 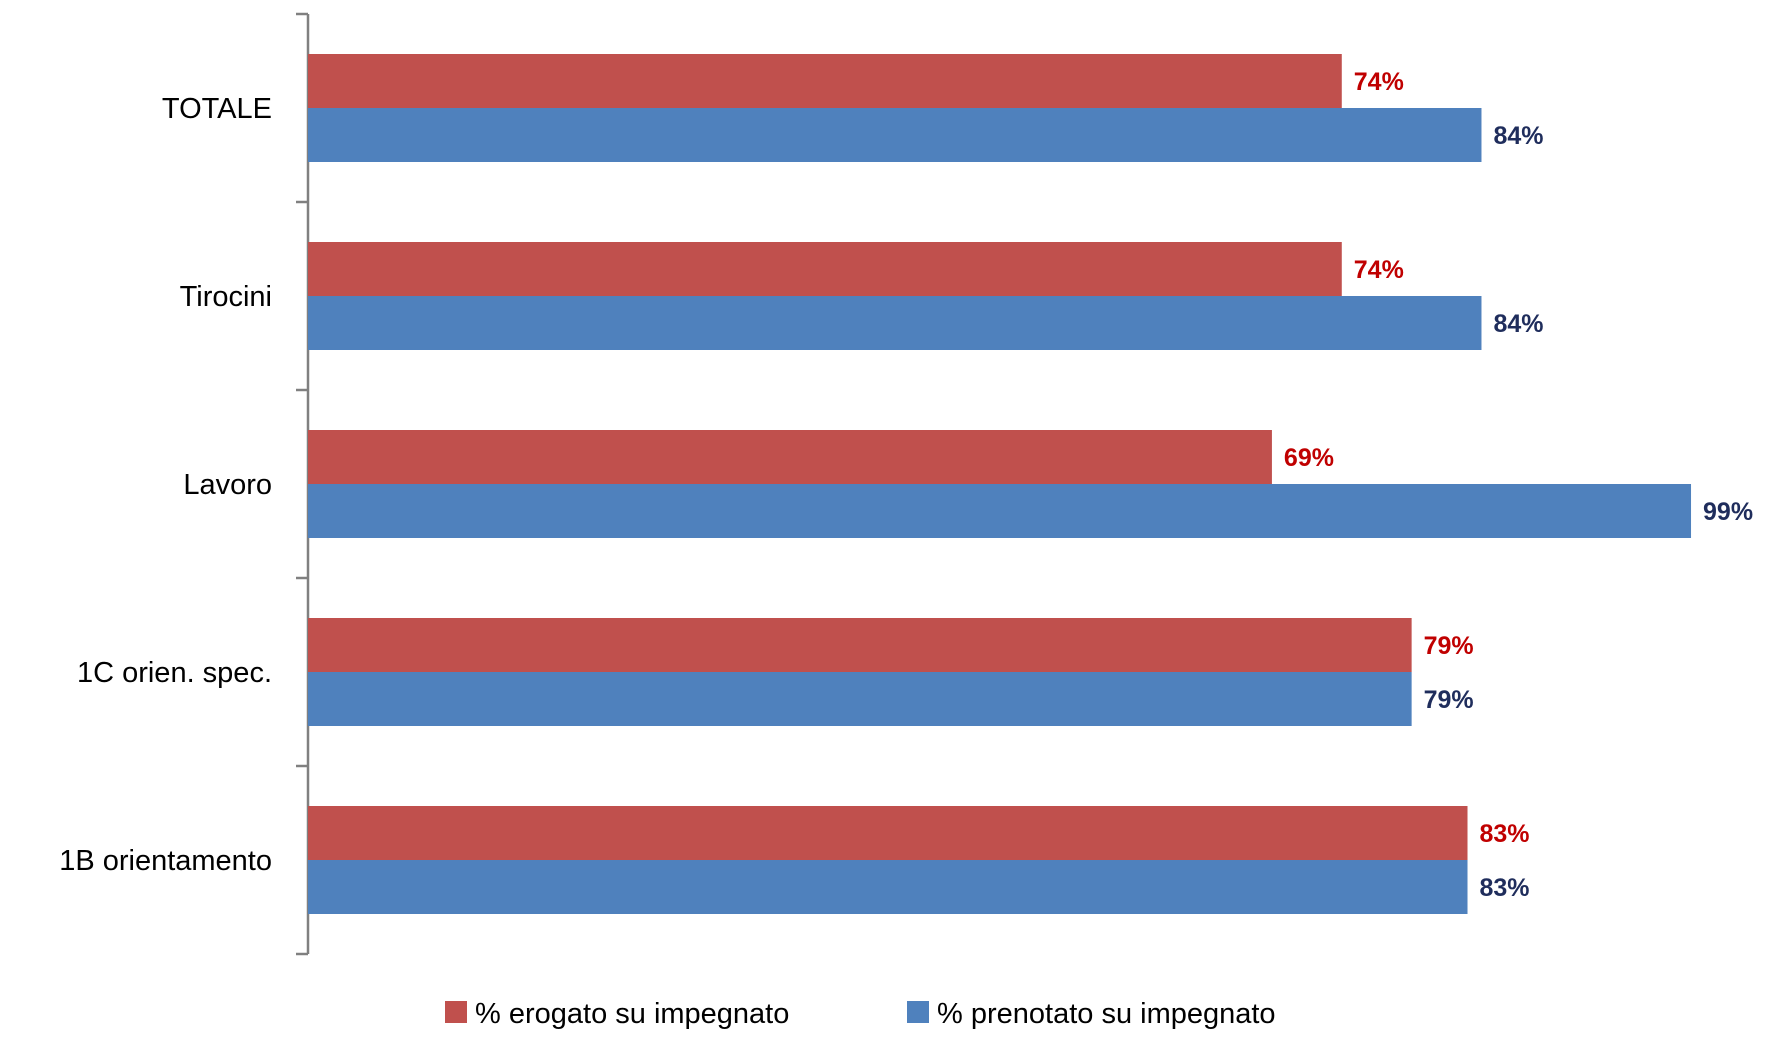 I want to click on category-label: 1B orientamento, so click(x=165, y=861).